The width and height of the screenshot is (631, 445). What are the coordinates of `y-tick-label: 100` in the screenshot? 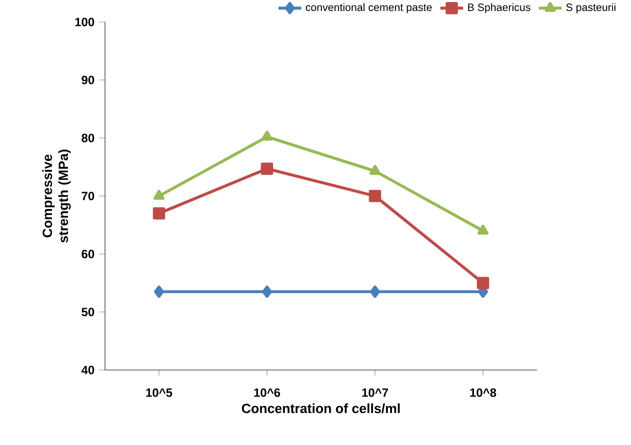 It's located at (84, 22).